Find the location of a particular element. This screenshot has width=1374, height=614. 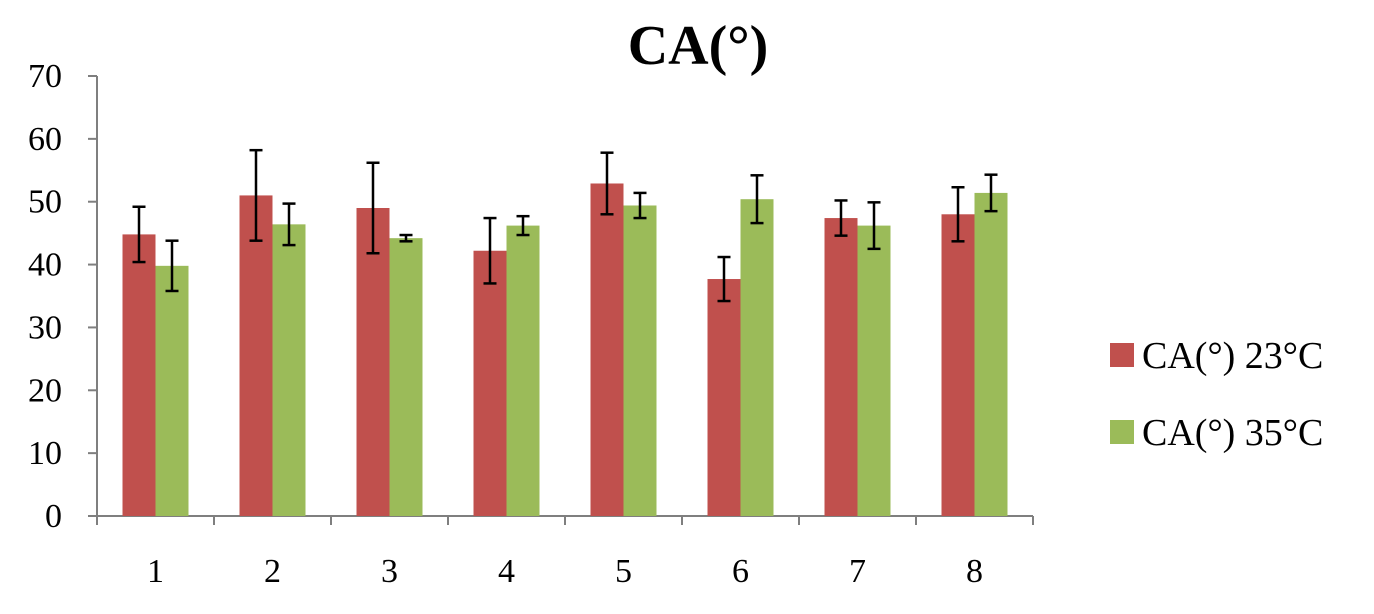

x-tick-label: 2 is located at coordinates (272, 571).